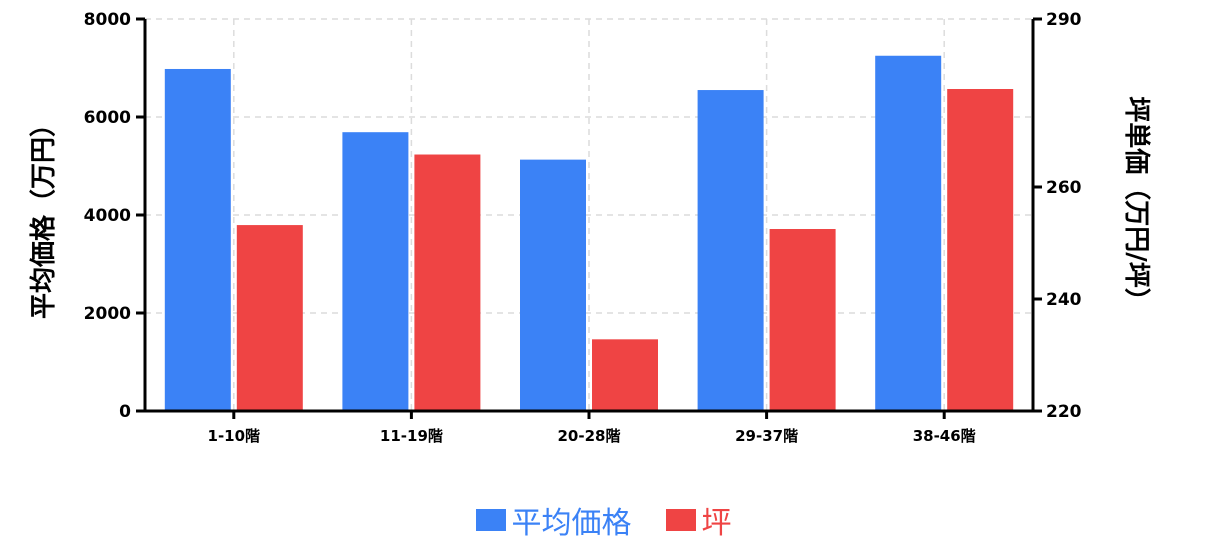 This screenshot has width=1207, height=560. What do you see at coordinates (1064, 412) in the screenshot?
I see `y2-tick-label: 220` at bounding box center [1064, 412].